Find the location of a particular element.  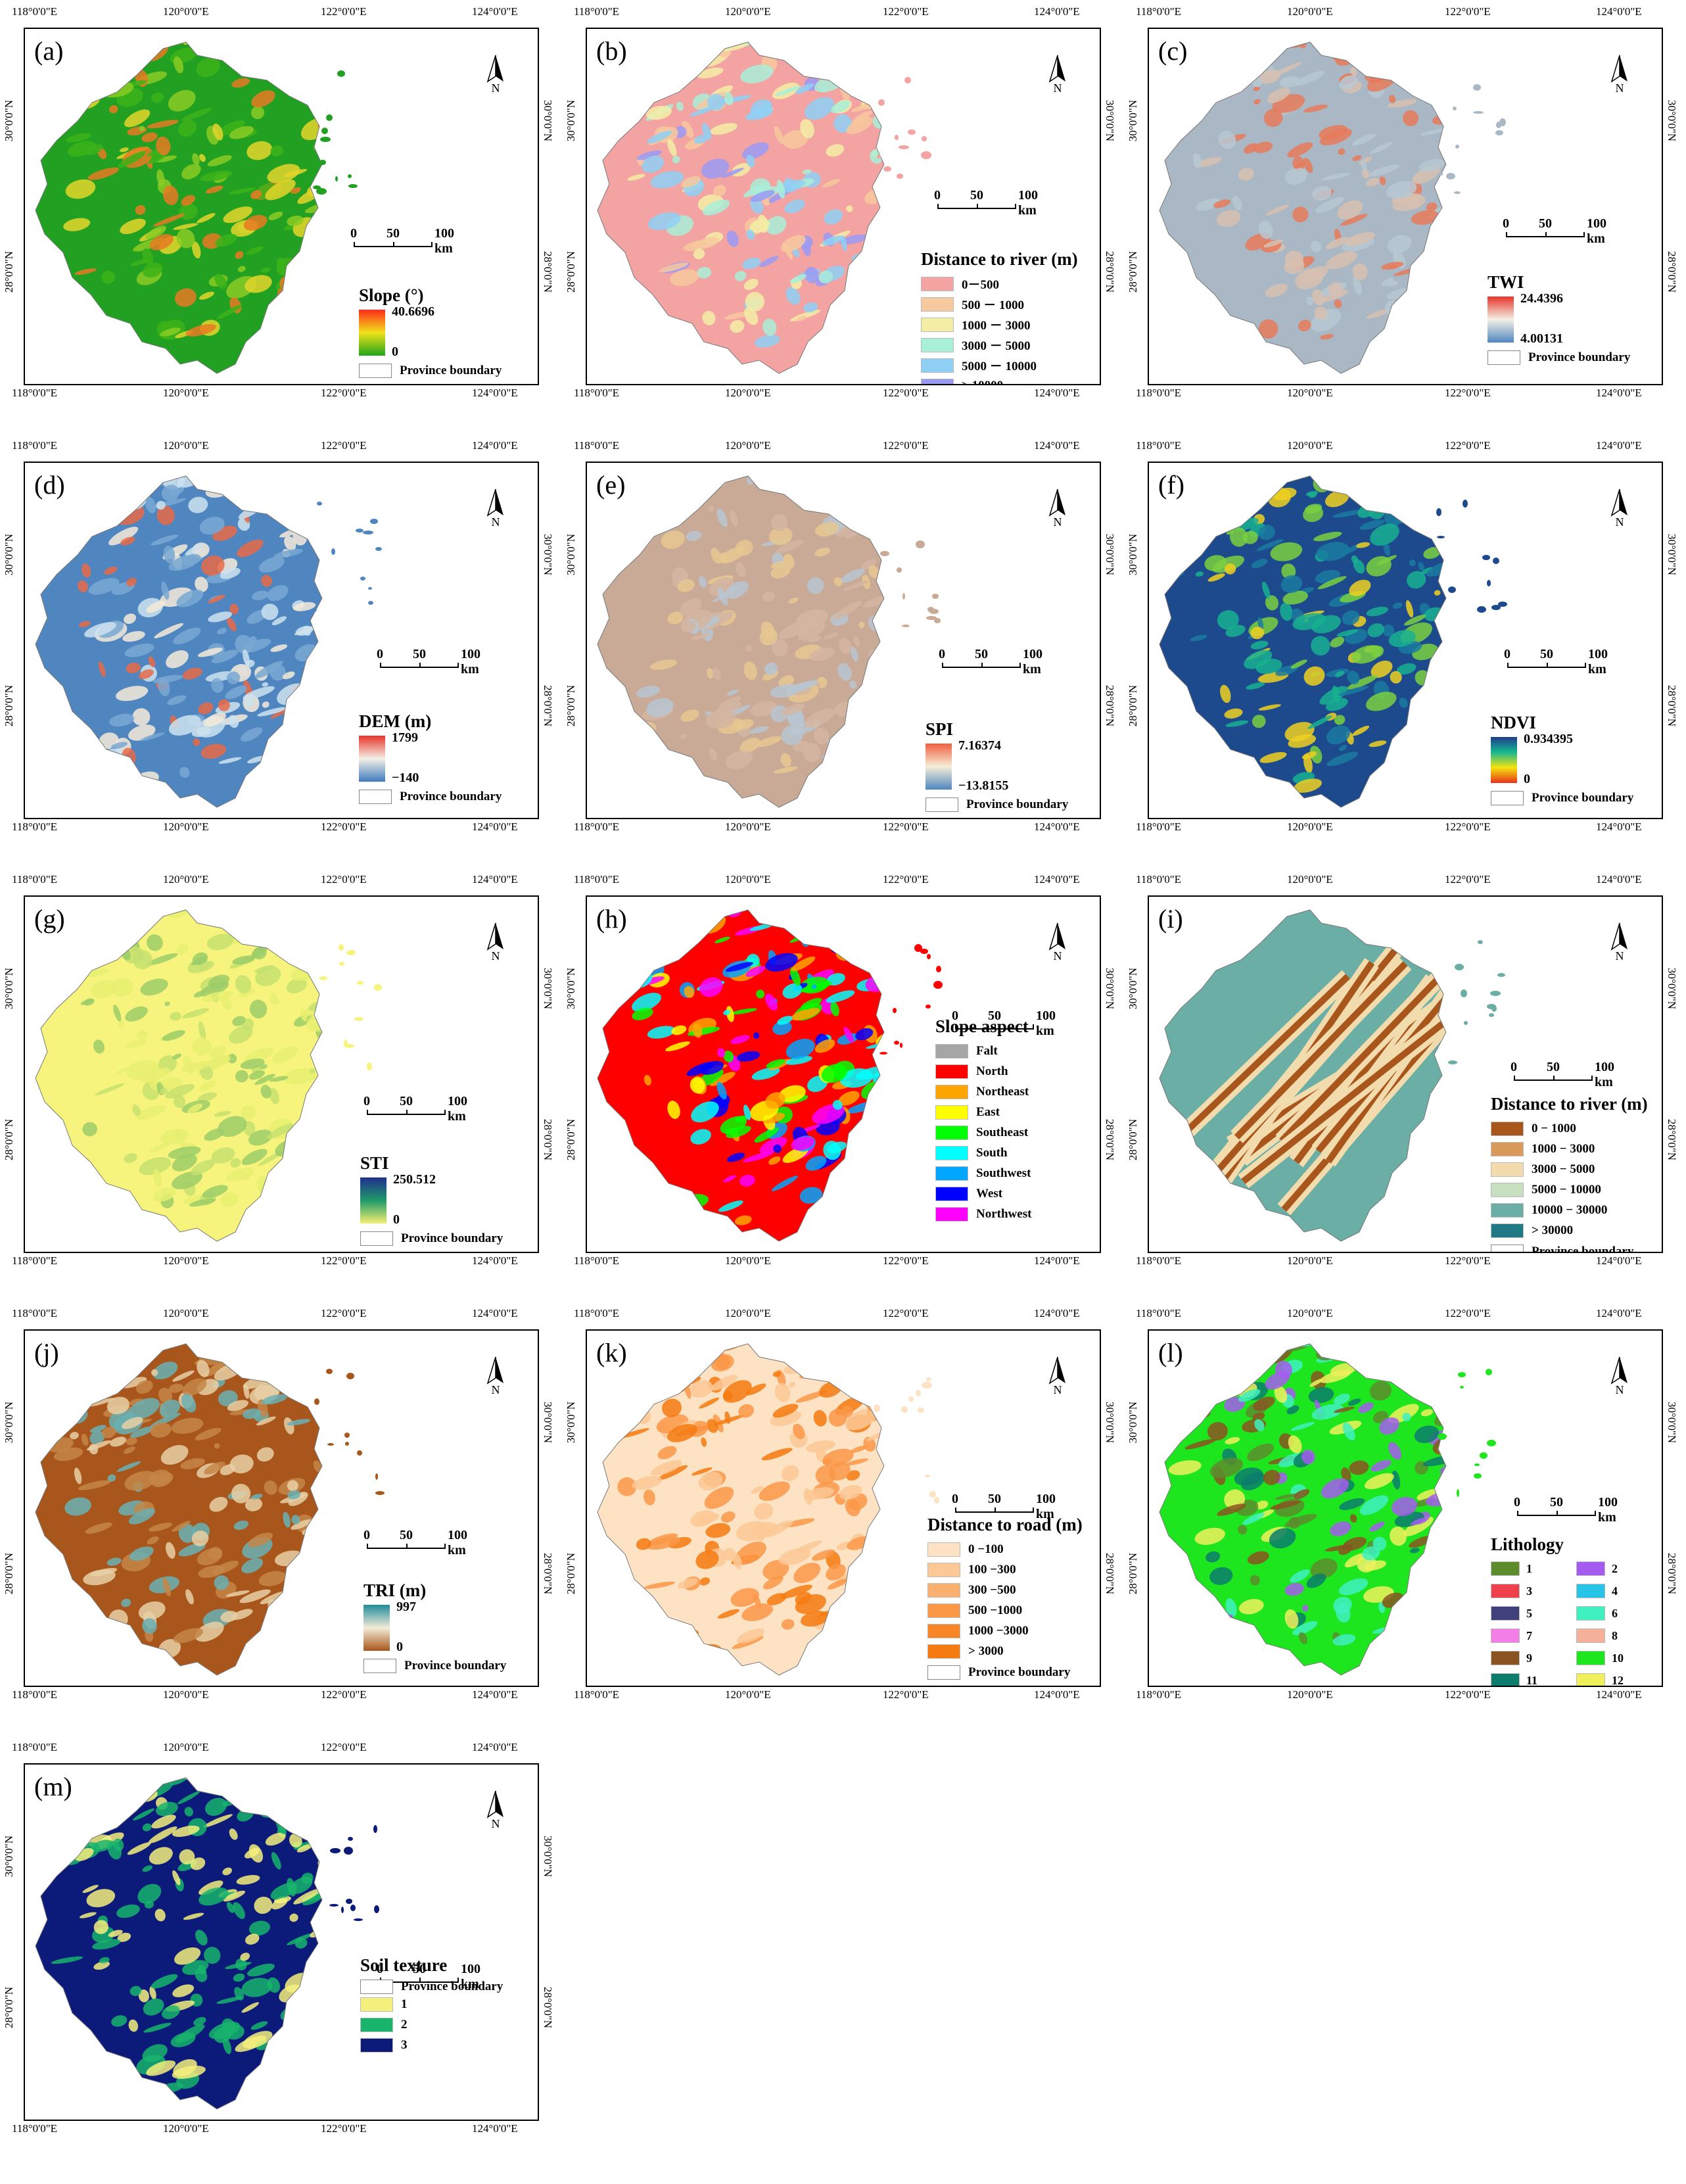

scale-bar: 0 50 100 km is located at coordinates (990, 662).